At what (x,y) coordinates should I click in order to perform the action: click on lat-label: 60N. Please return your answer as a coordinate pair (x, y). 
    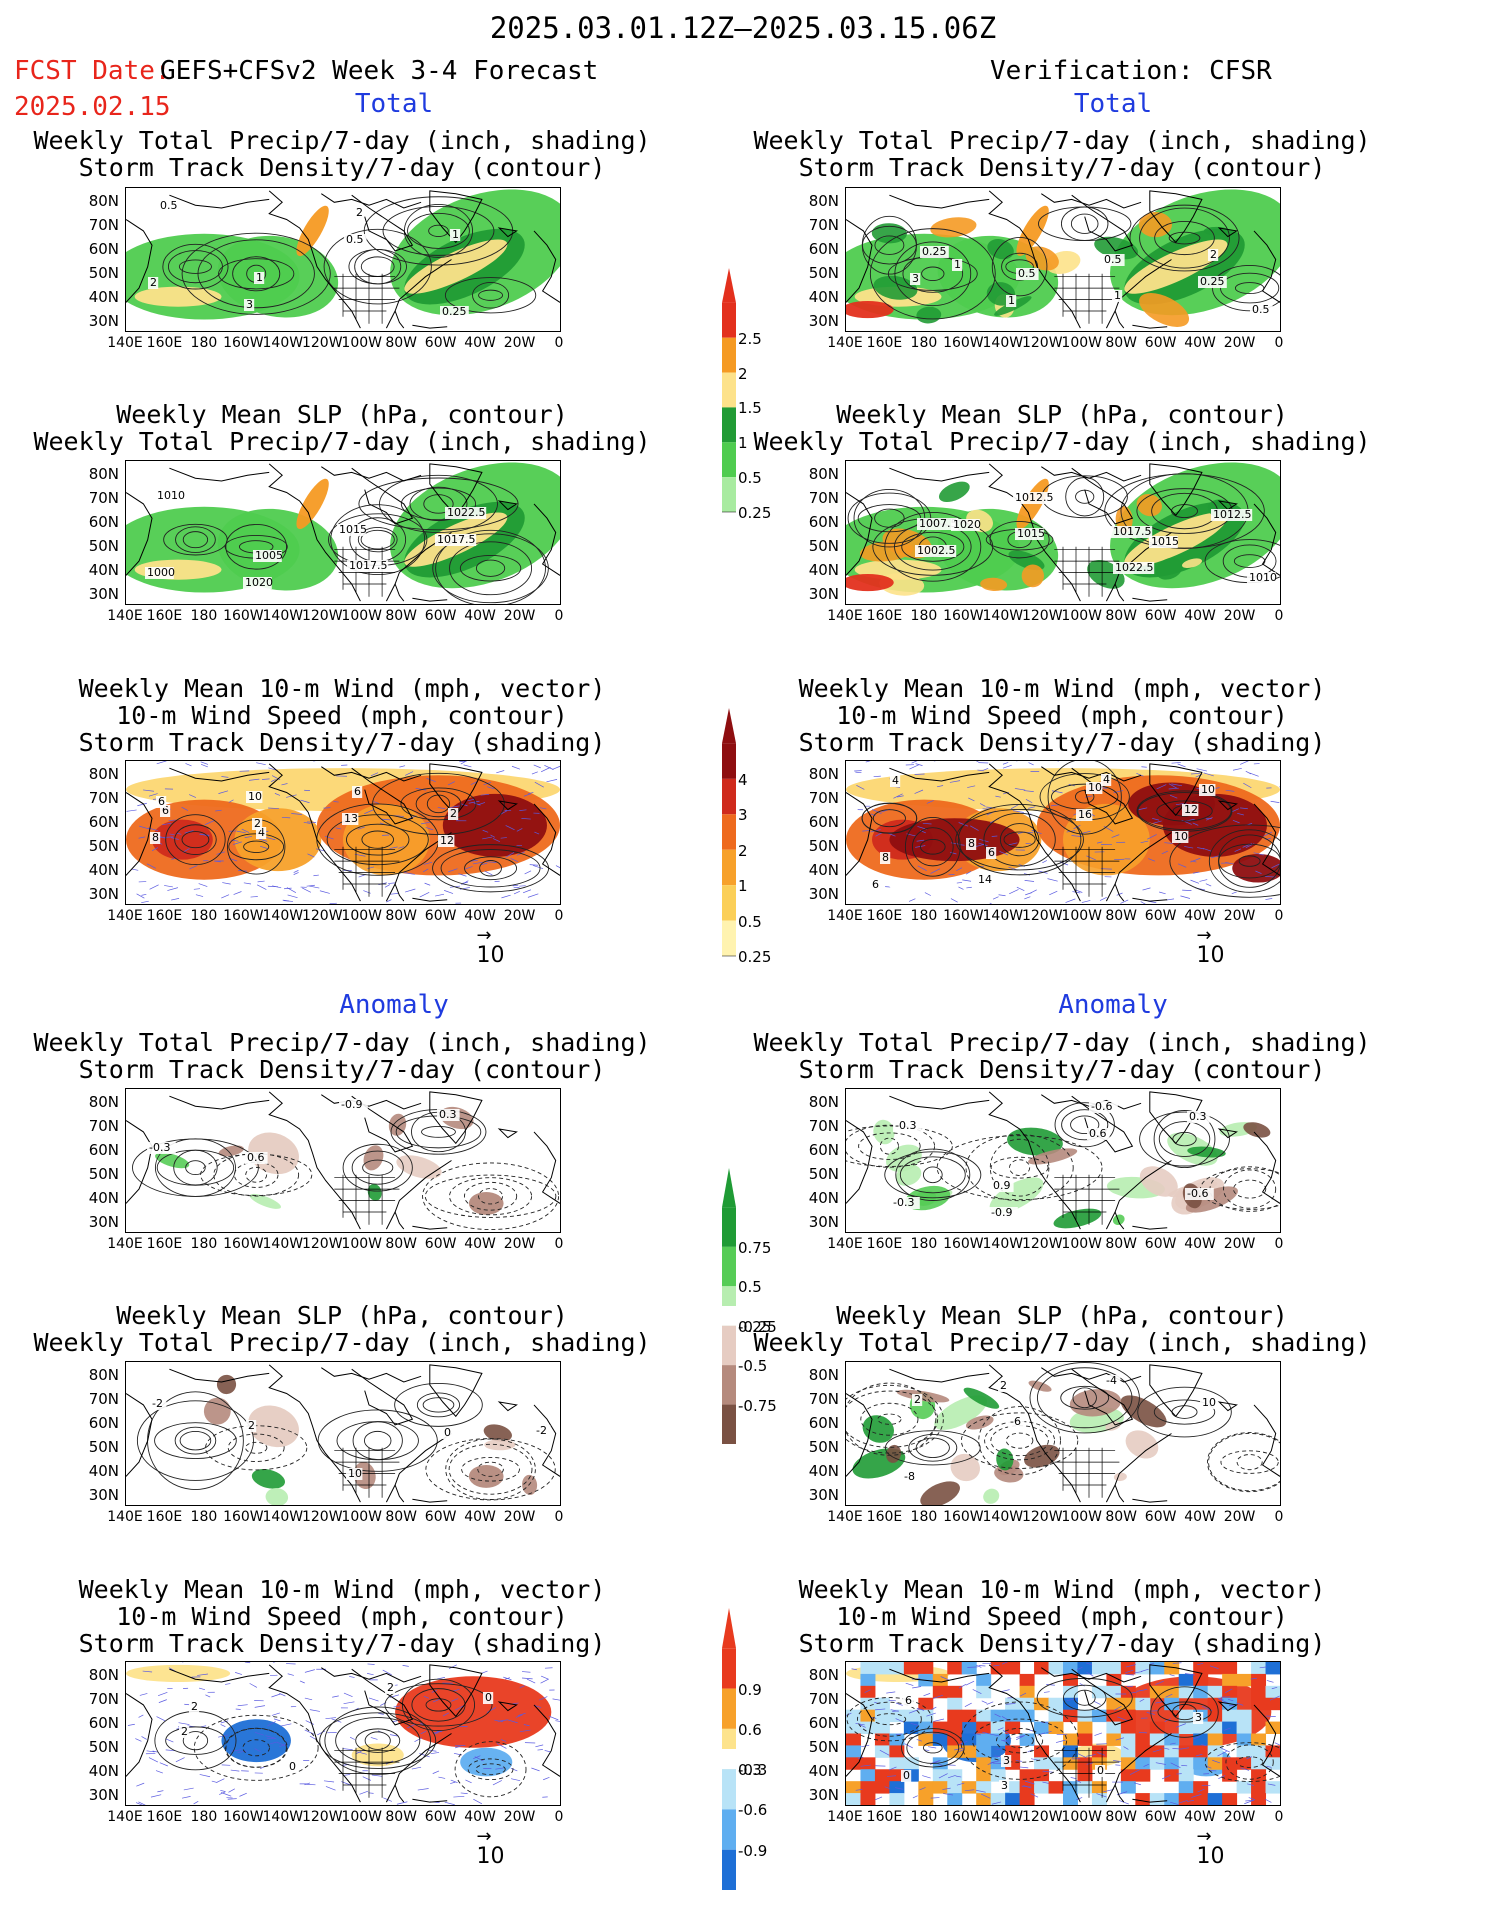
    Looking at the image, I should click on (103, 1150).